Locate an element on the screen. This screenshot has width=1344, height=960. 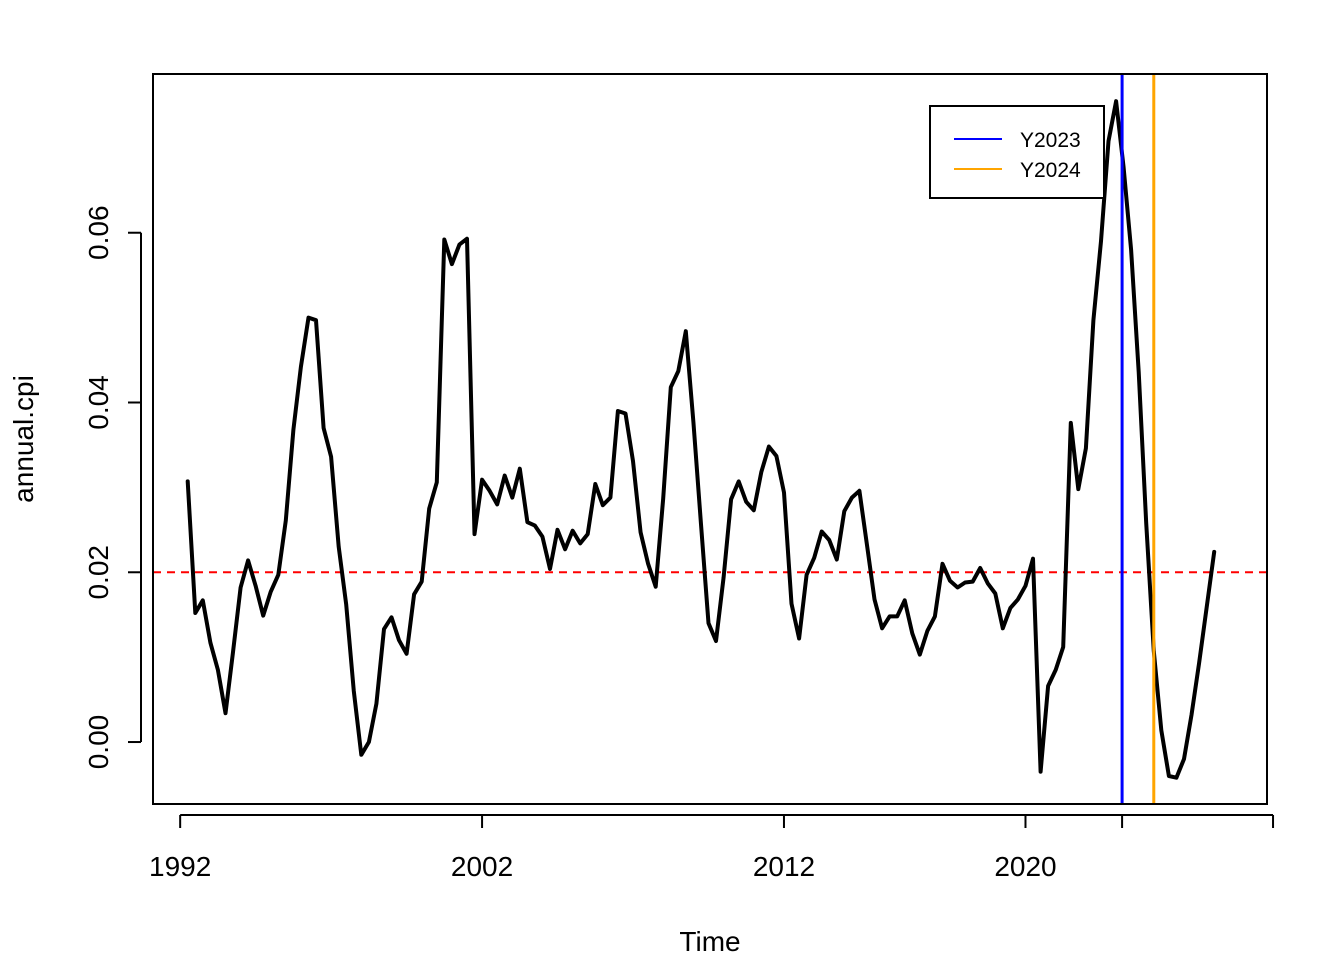
legend-label-y2023: Y2023 is located at coordinates (1050, 140).